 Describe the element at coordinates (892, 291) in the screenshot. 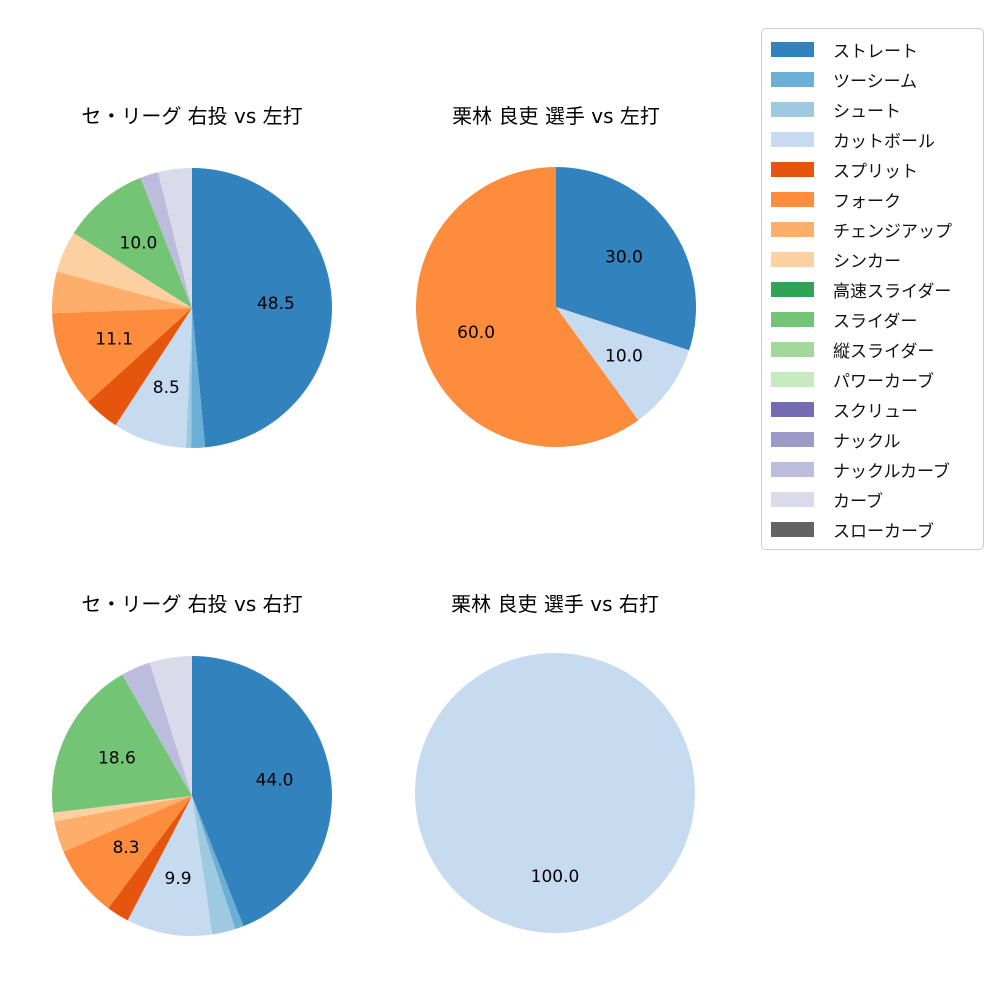

I see `legend-label: 高速スライダー` at that location.